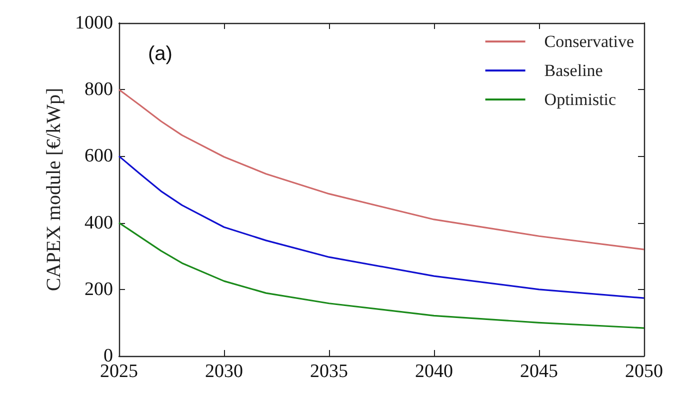  I want to click on legend-label: Baseline, so click(573, 70).